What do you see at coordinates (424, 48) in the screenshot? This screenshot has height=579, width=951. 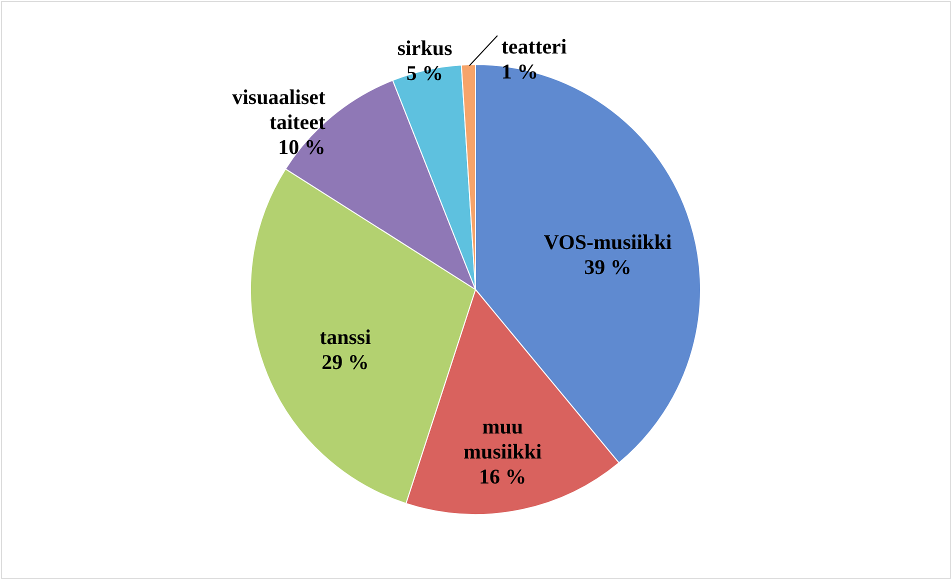 I see `slice-label: sirkus` at bounding box center [424, 48].